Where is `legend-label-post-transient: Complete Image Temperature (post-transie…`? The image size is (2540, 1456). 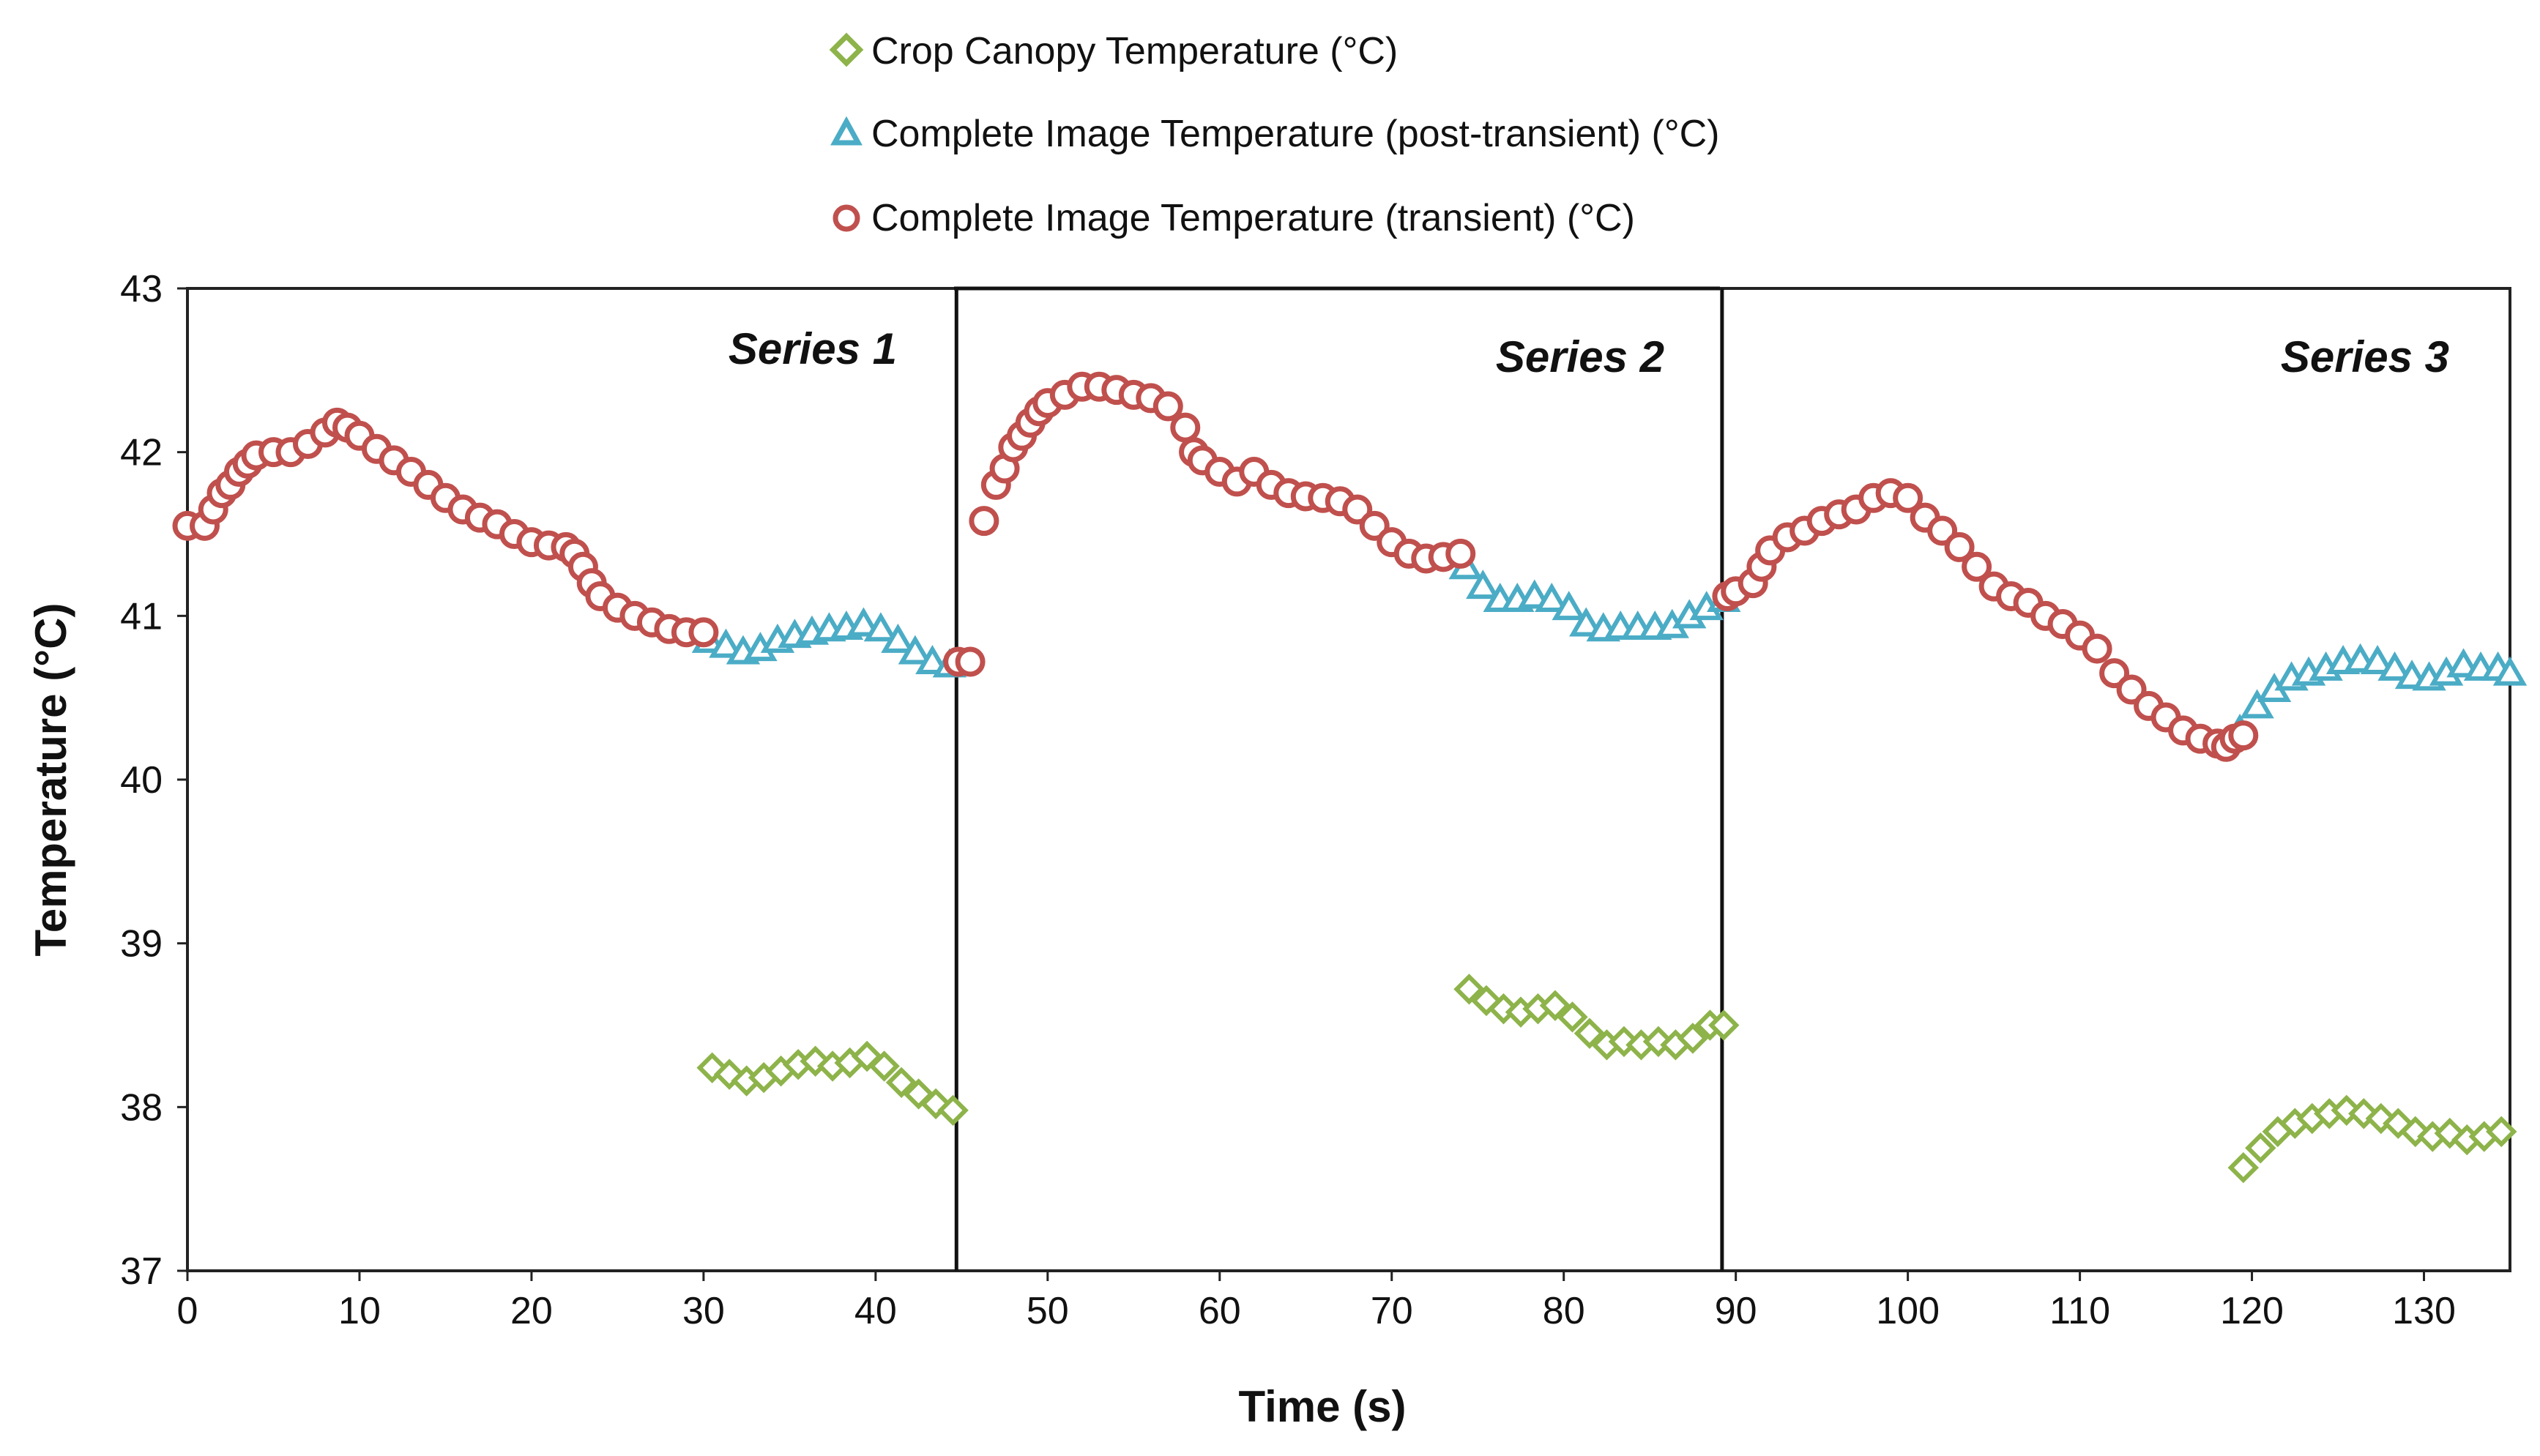
legend-label-post-transient: Complete Image Temperature (post-transie… is located at coordinates (1296, 134).